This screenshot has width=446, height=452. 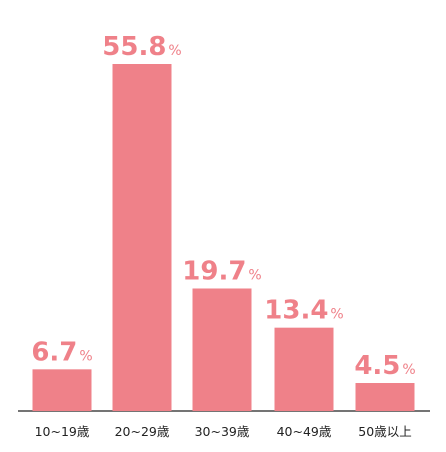 I want to click on category-label-2: 20~29歳, so click(x=142, y=431).